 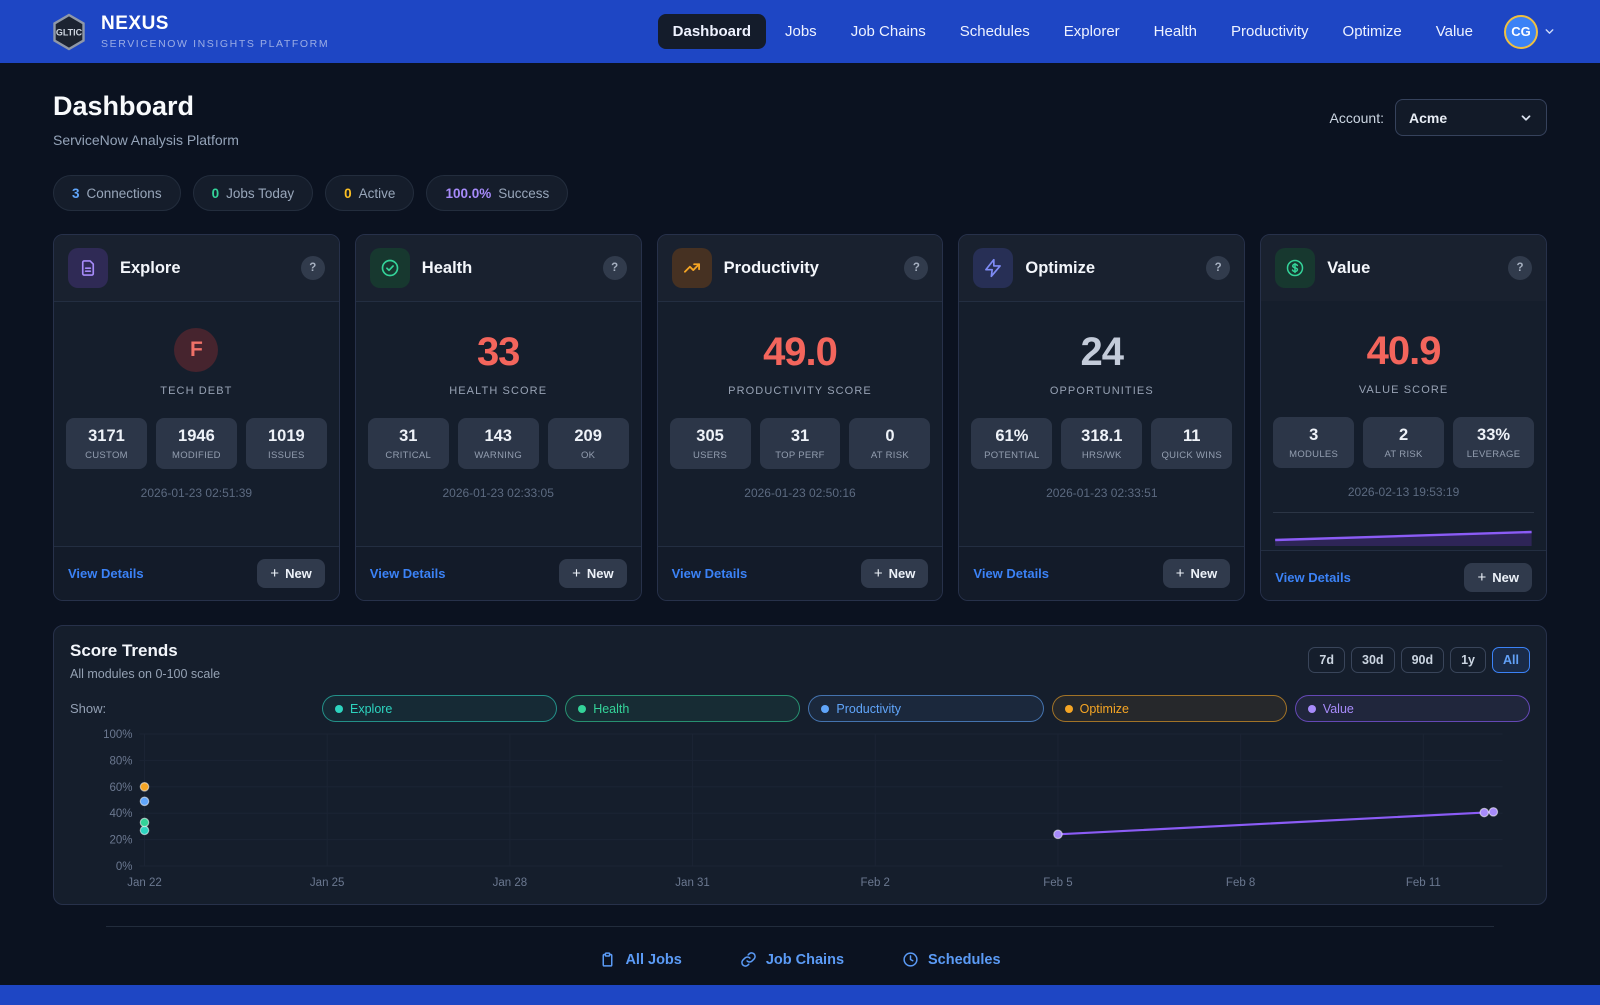 I want to click on clipboard-icon, so click(x=607, y=959).